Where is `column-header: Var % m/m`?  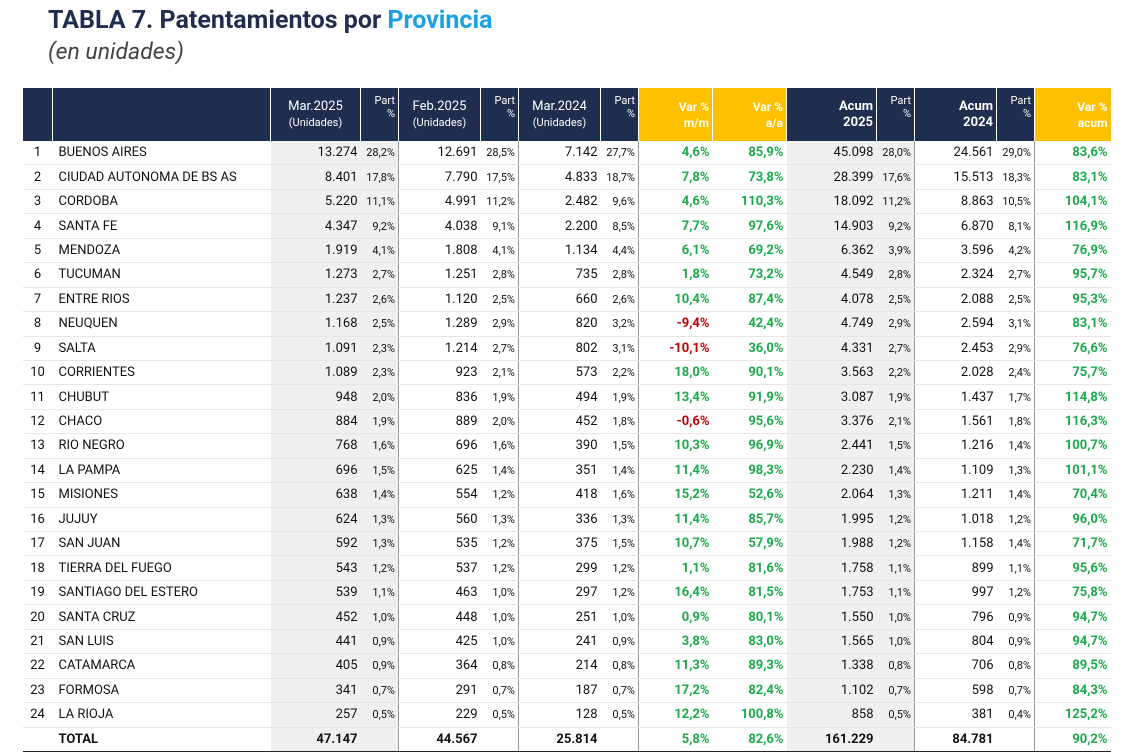
column-header: Var % m/m is located at coordinates (675, 114).